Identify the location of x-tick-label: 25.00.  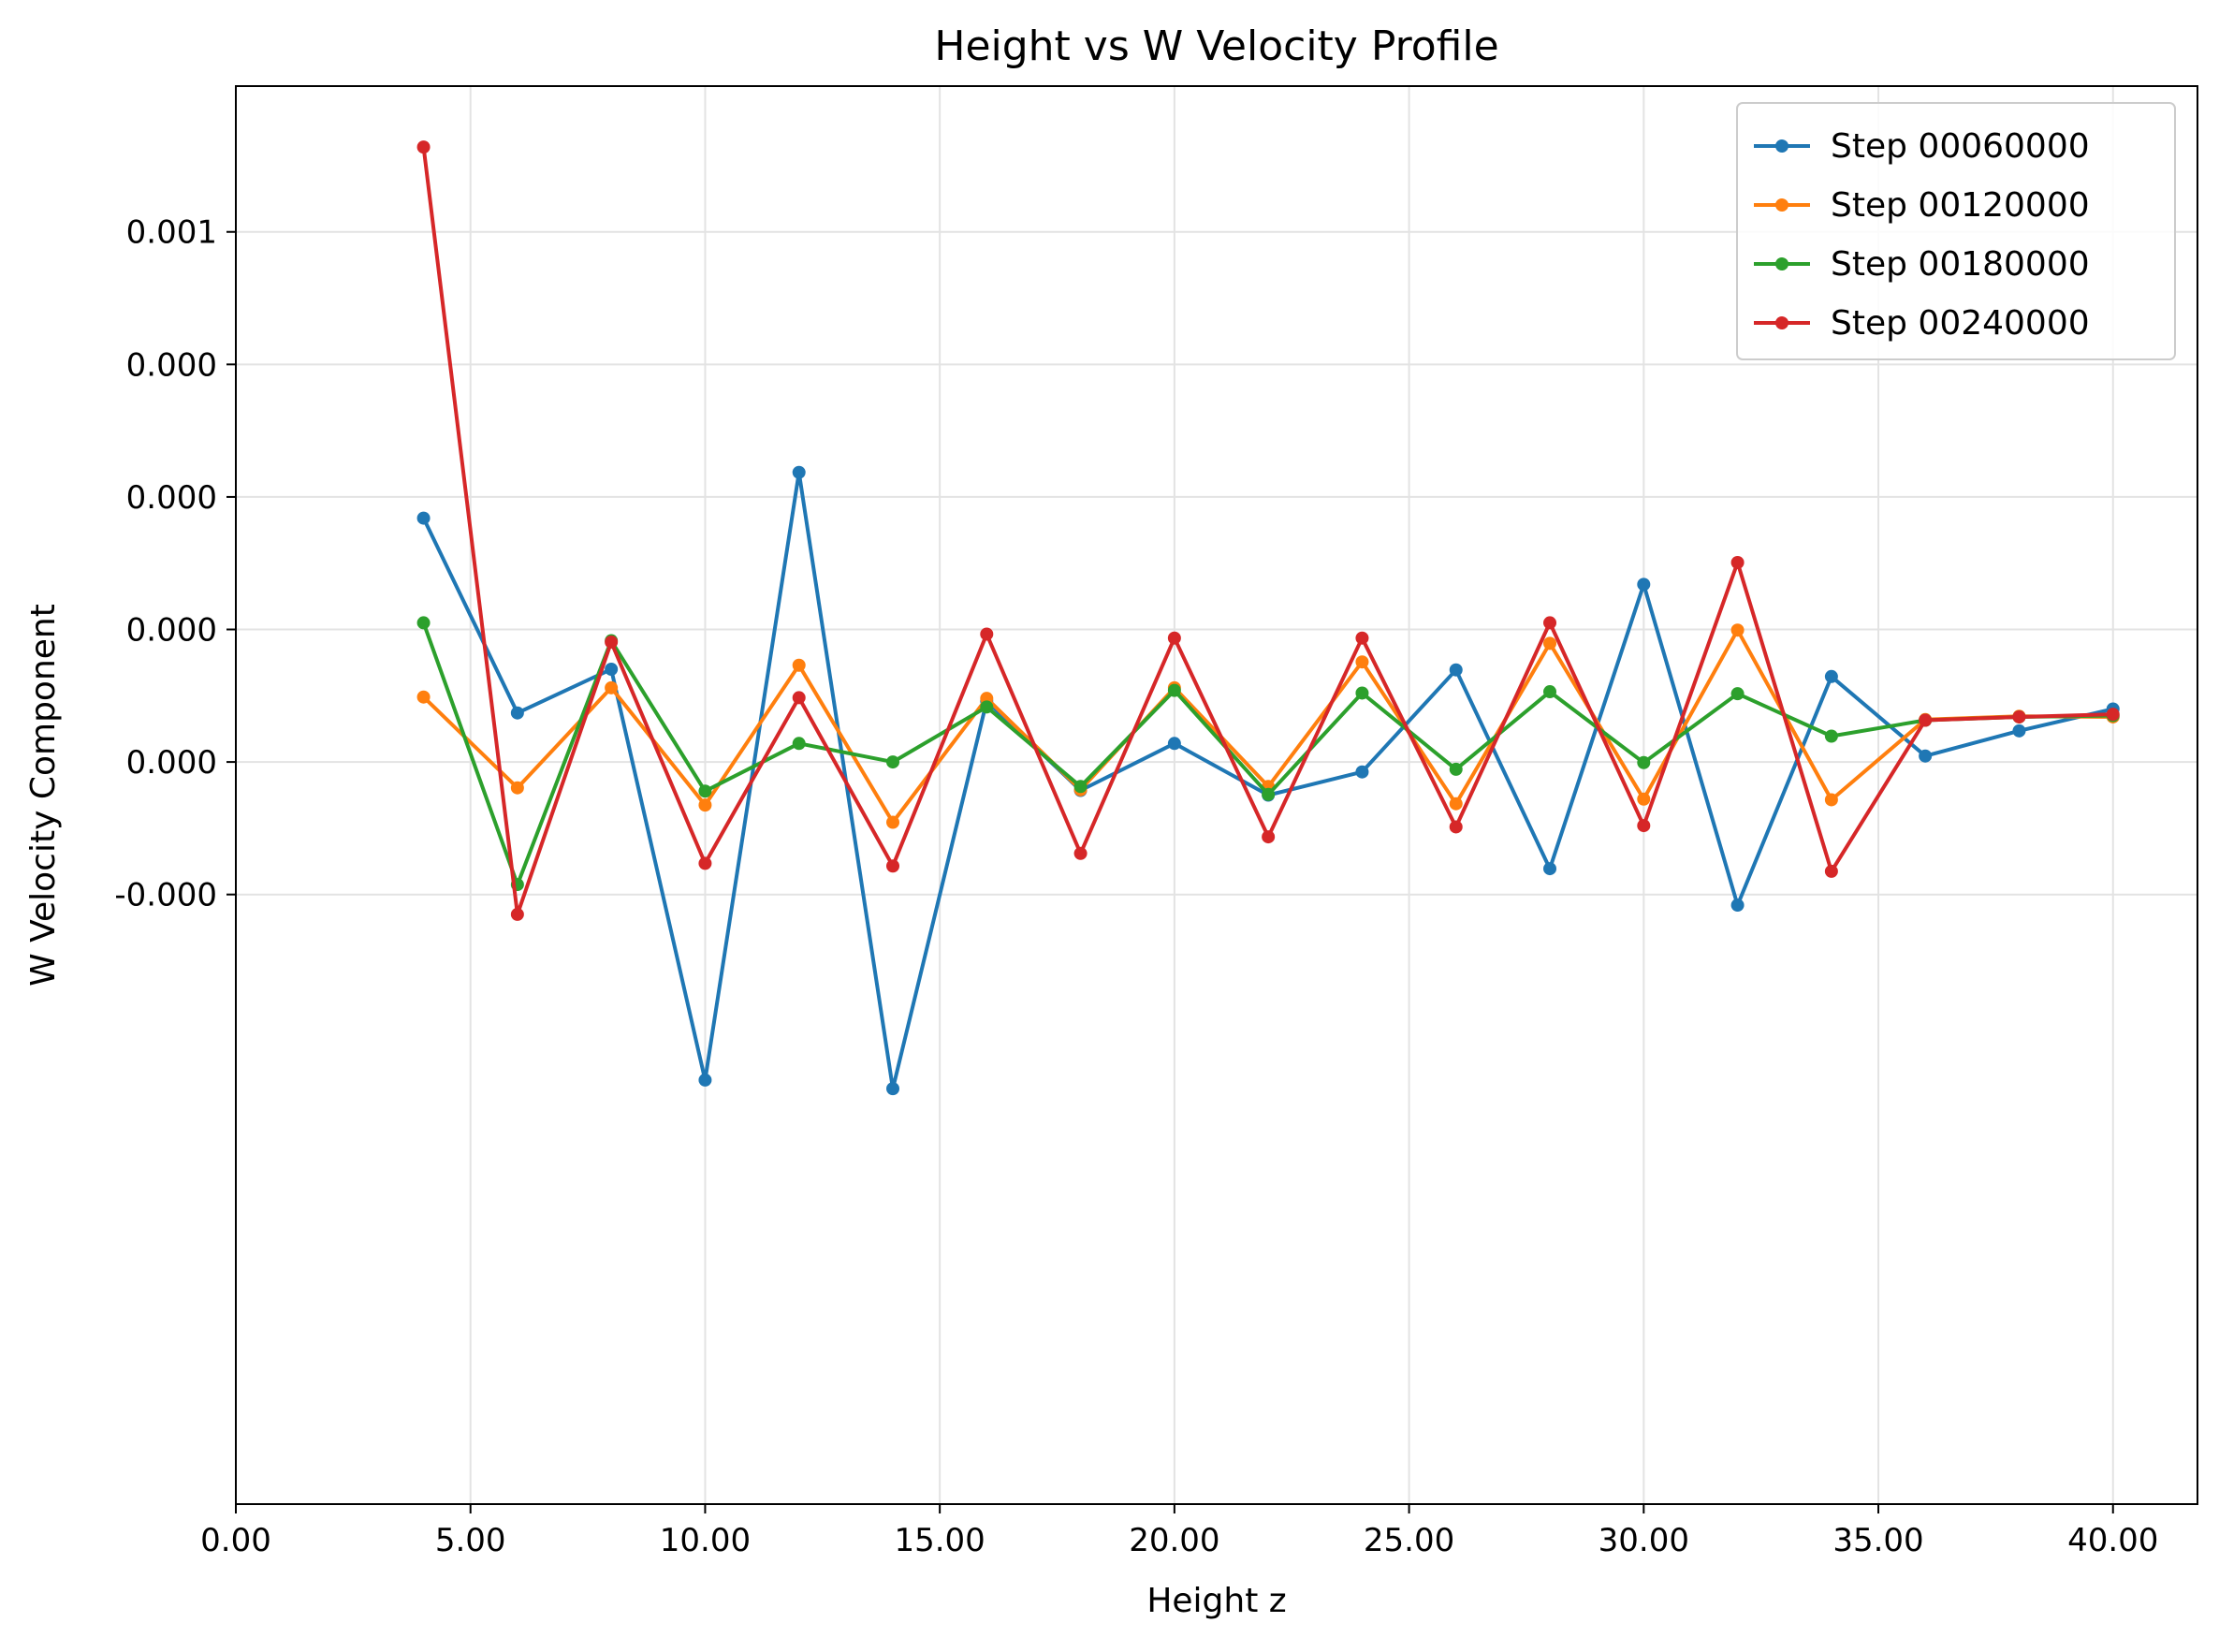
(1409, 1541).